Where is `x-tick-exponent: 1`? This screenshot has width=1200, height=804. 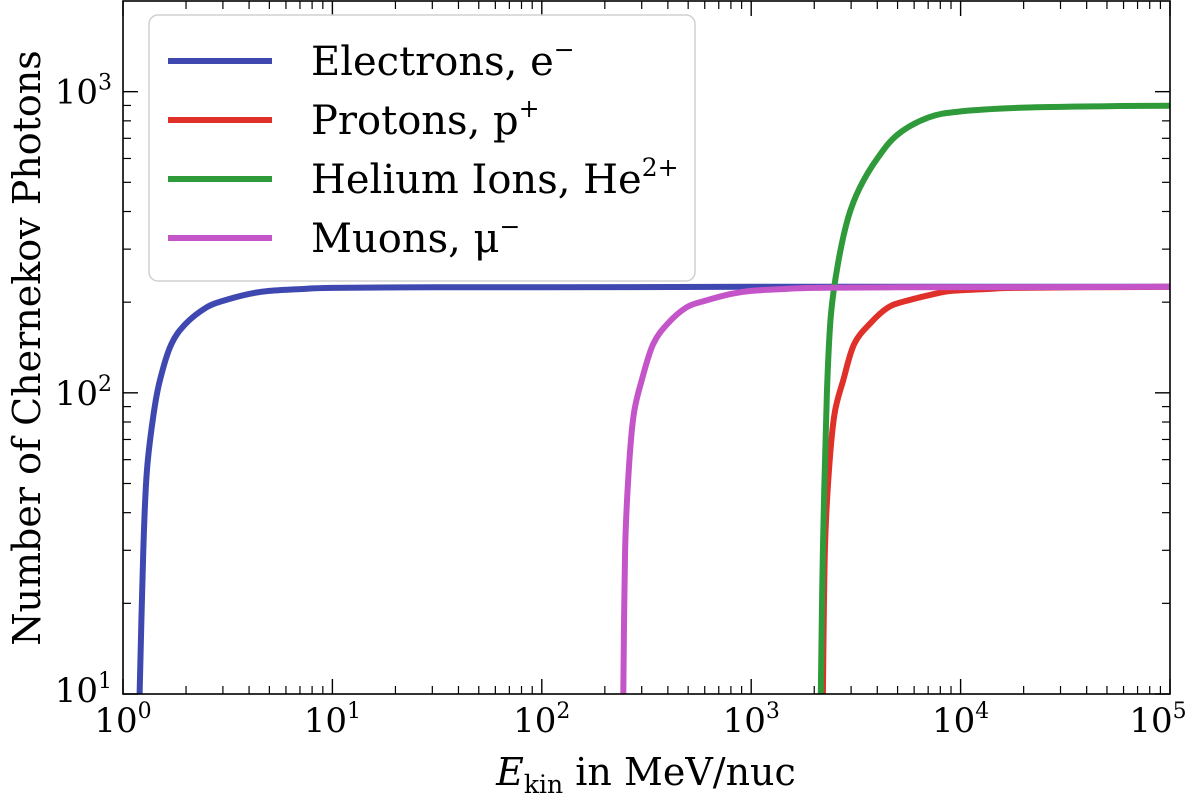
x-tick-exponent: 1 is located at coordinates (354, 711).